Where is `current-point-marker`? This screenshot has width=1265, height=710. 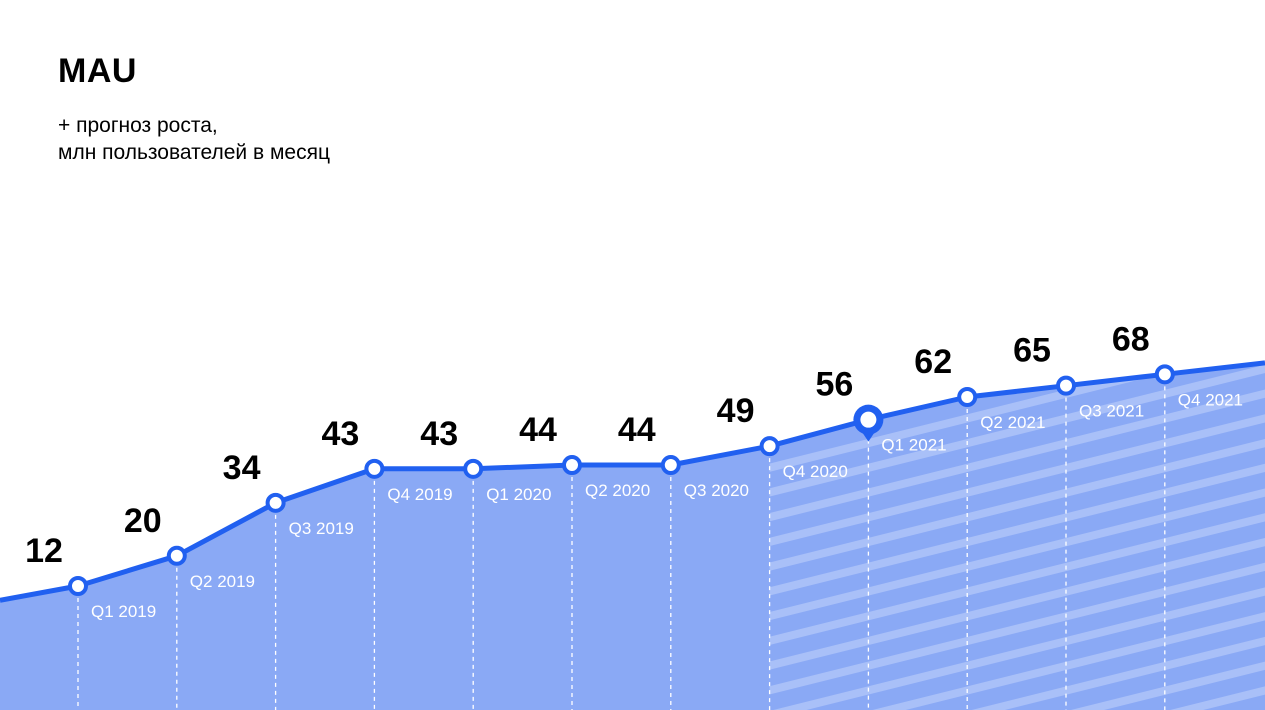 current-point-marker is located at coordinates (868, 423).